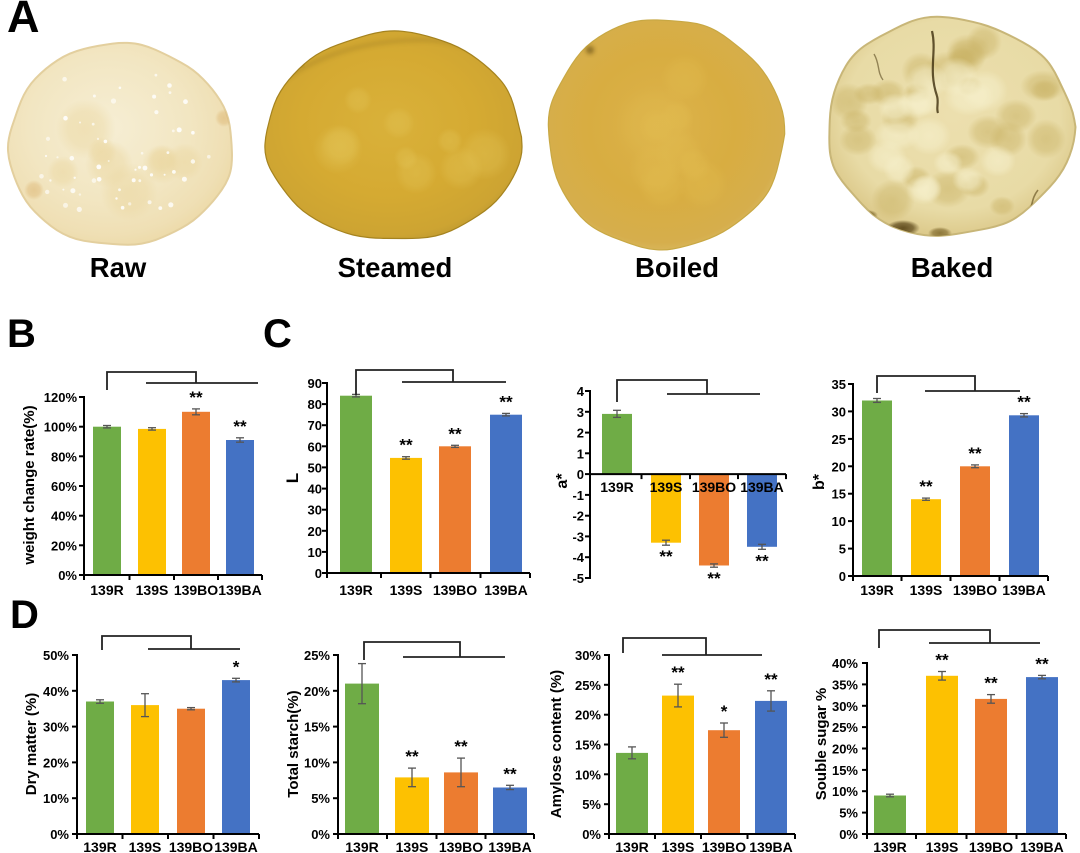 This screenshot has width=1080, height=853. I want to click on svg-text: 40, so click(315, 489).